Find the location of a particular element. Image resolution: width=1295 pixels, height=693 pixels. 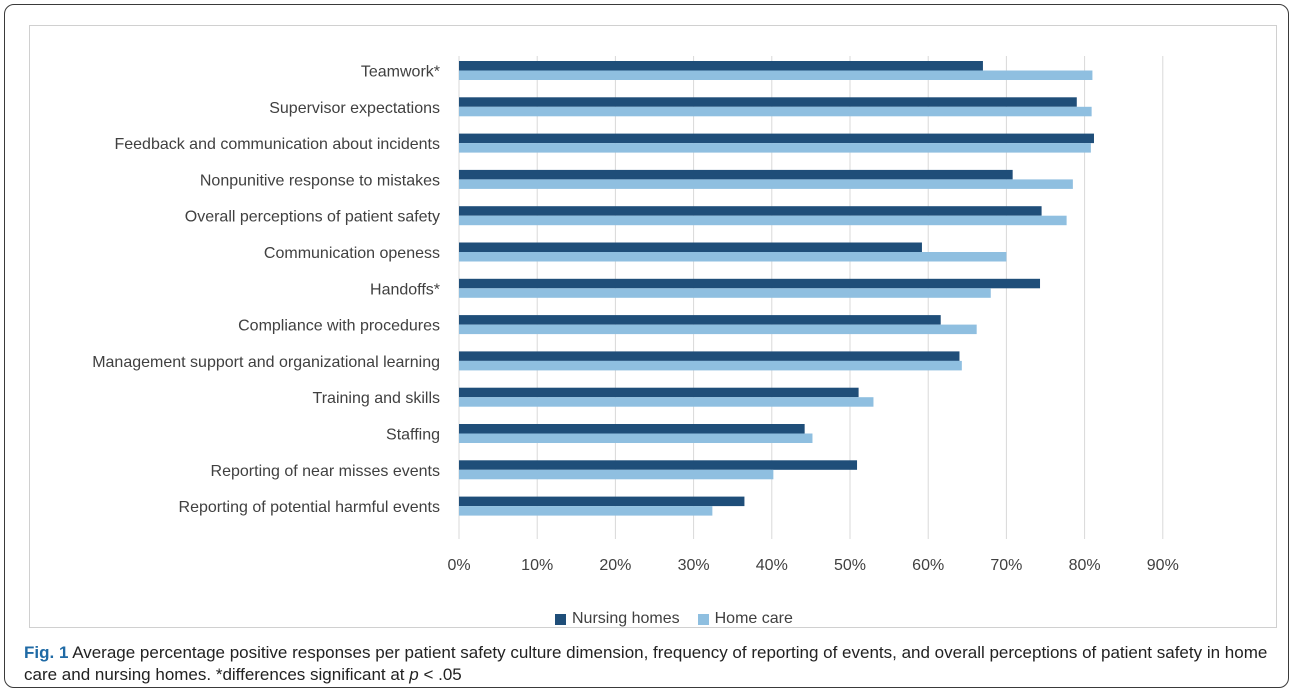

caption-tail: < .05 is located at coordinates (440, 674).